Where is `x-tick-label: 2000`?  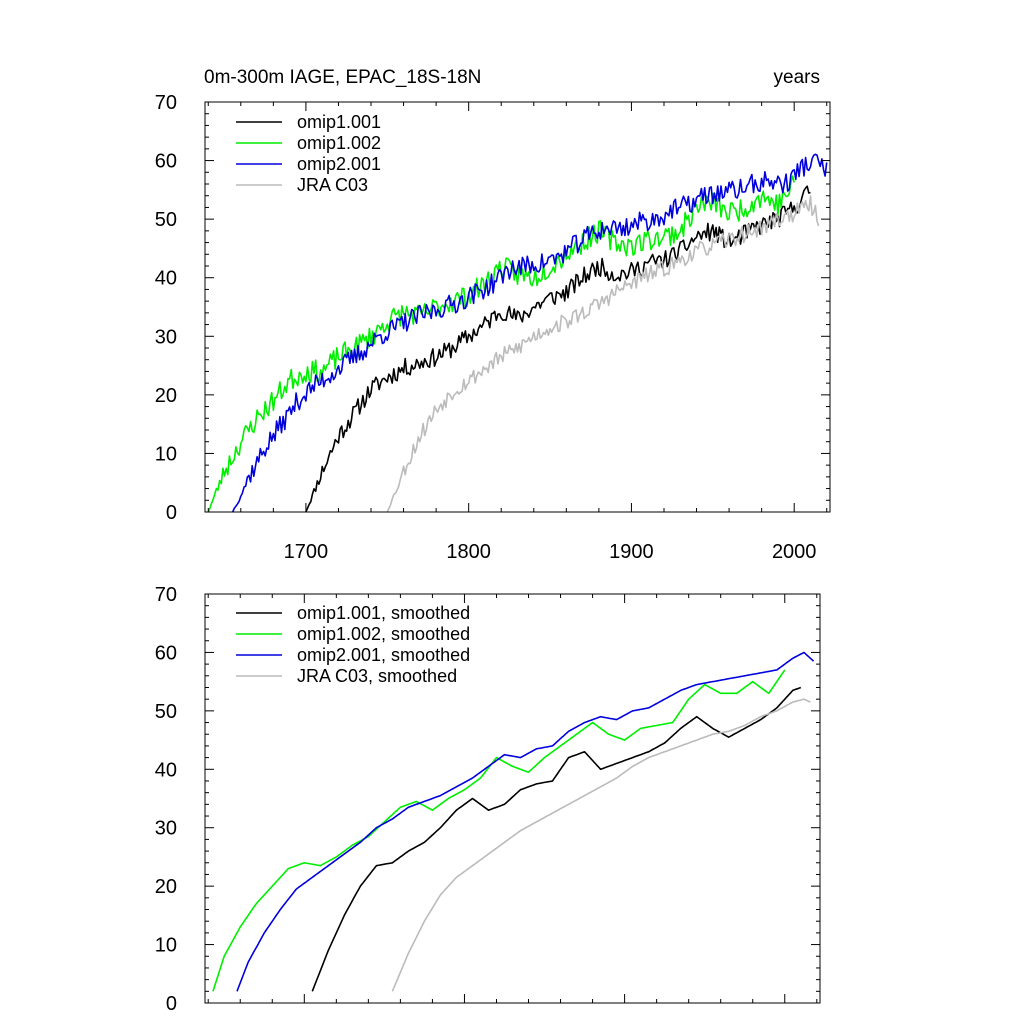 x-tick-label: 2000 is located at coordinates (794, 552).